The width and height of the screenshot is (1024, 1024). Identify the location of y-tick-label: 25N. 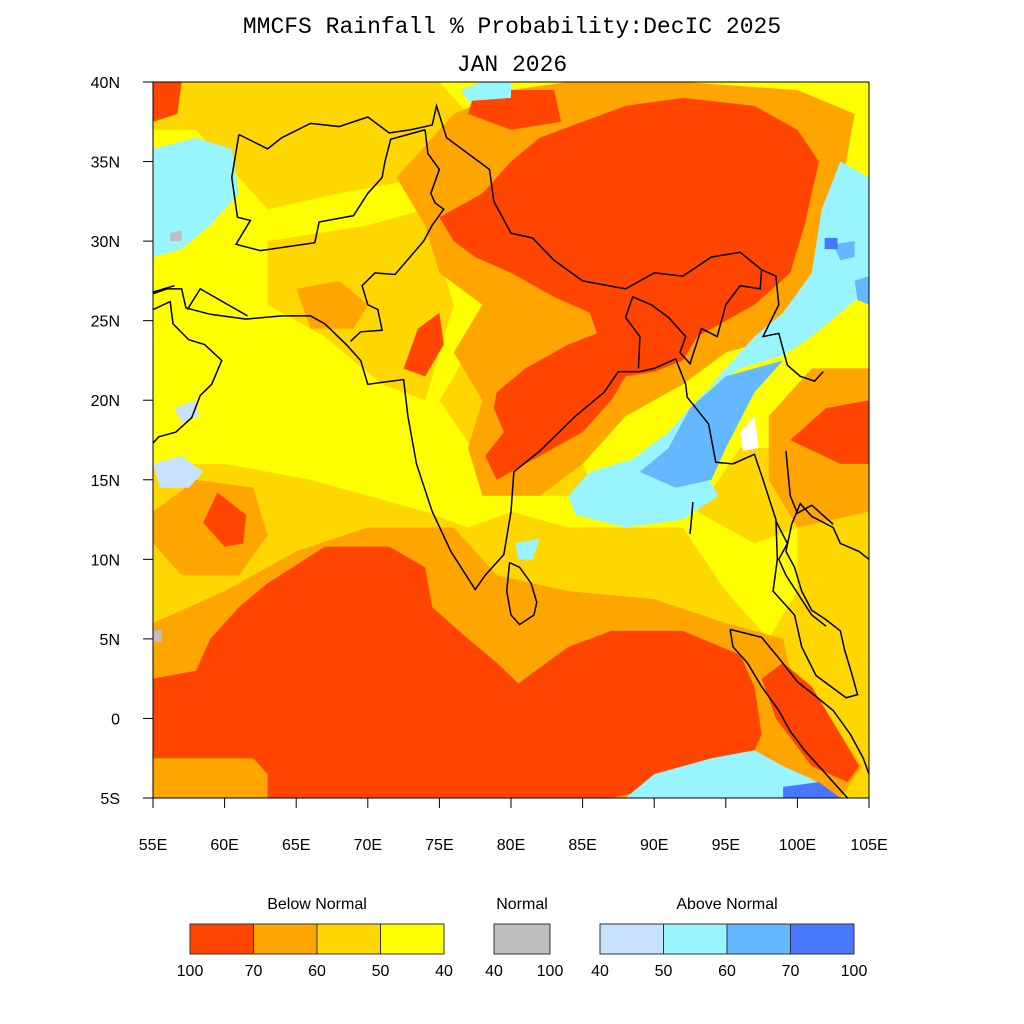
(105, 322).